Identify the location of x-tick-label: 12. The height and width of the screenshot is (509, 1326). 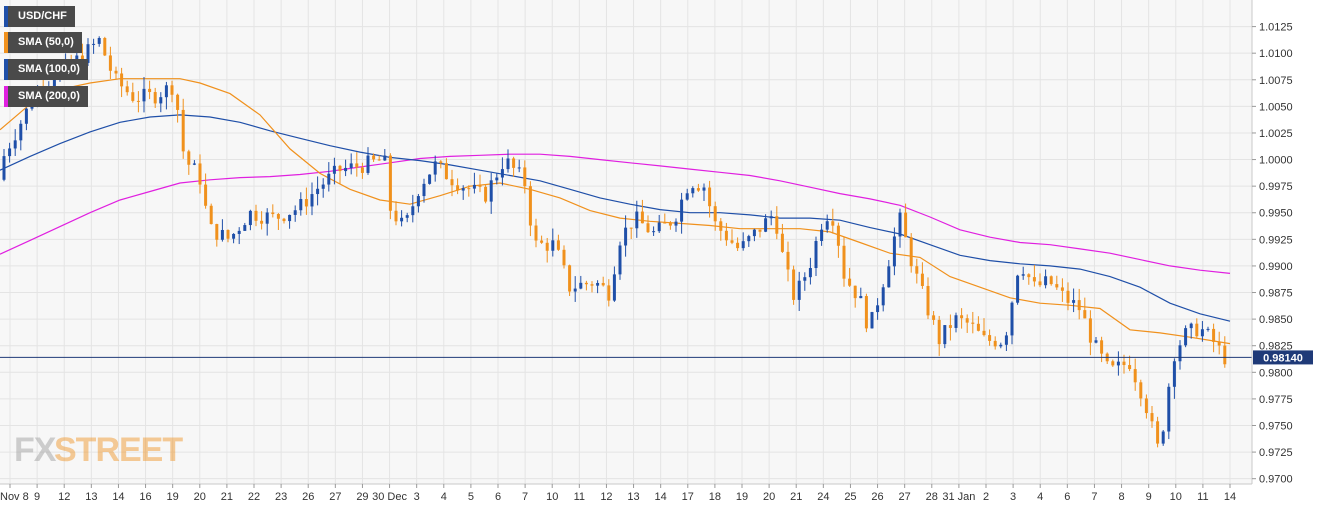
(606, 497).